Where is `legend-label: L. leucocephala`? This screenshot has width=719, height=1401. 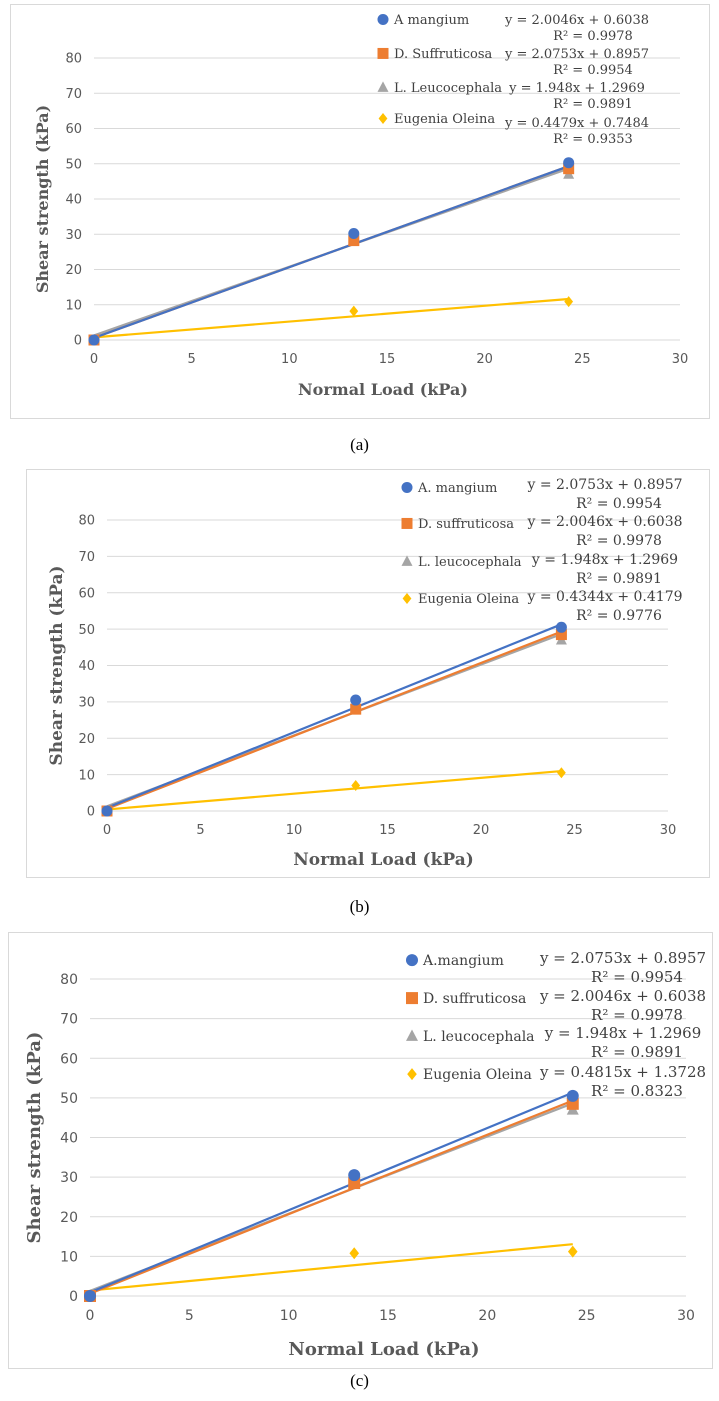 legend-label: L. leucocephala is located at coordinates (470, 562).